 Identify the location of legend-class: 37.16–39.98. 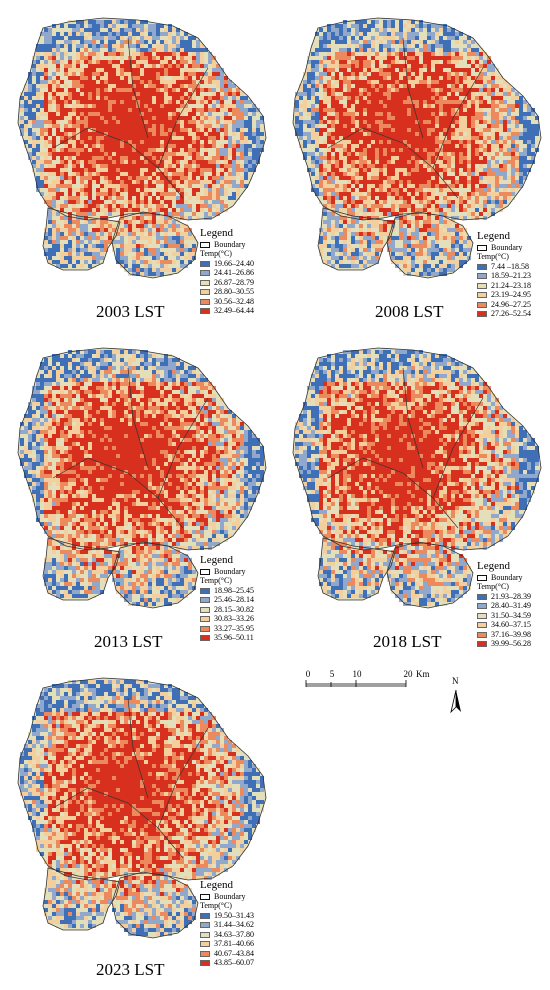
(504, 635).